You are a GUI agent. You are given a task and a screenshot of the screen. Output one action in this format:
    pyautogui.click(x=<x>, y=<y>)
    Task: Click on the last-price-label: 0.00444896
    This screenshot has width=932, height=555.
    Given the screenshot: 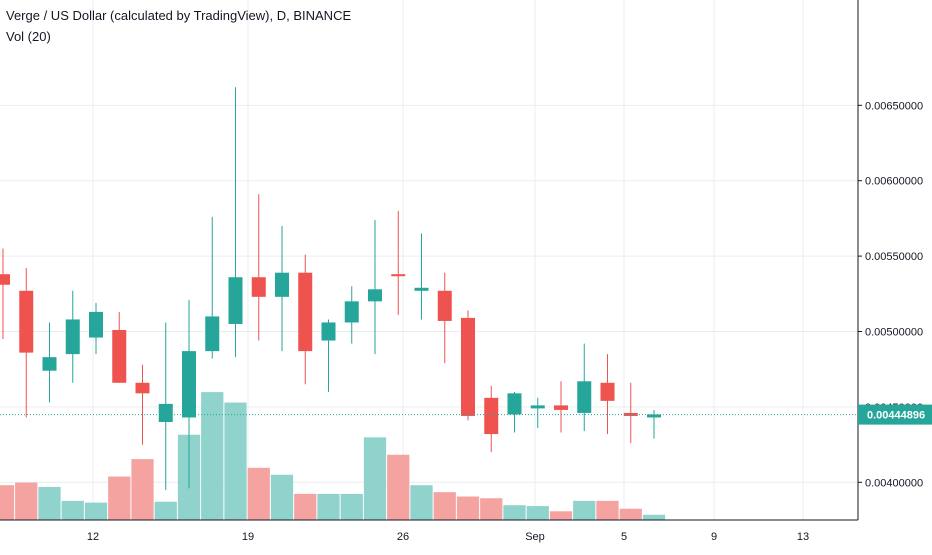 What is the action you would take?
    pyautogui.click(x=896, y=416)
    